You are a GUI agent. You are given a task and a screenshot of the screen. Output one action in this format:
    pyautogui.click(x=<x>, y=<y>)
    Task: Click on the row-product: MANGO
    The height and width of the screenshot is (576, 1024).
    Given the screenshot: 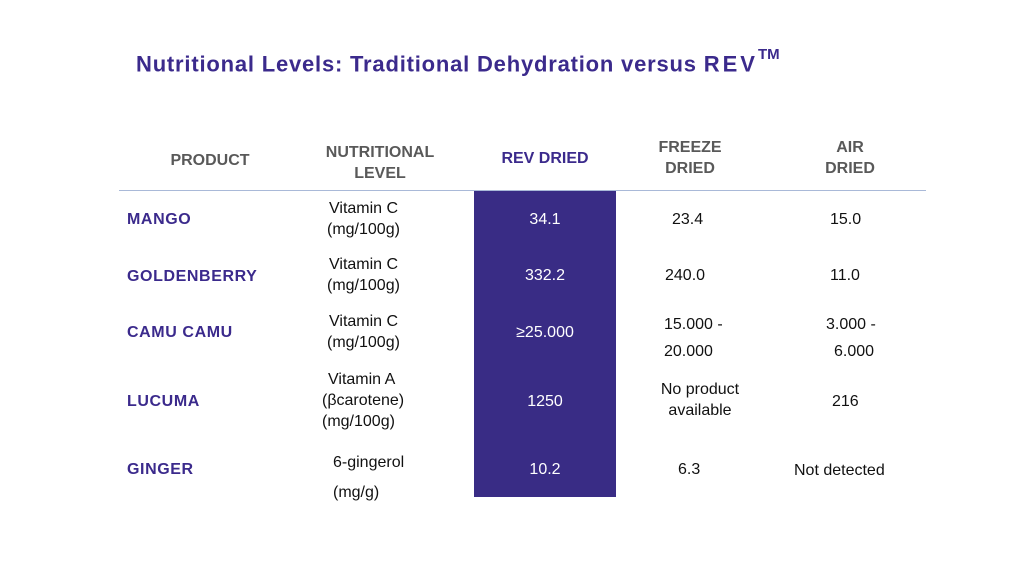 What is the action you would take?
    pyautogui.click(x=159, y=219)
    